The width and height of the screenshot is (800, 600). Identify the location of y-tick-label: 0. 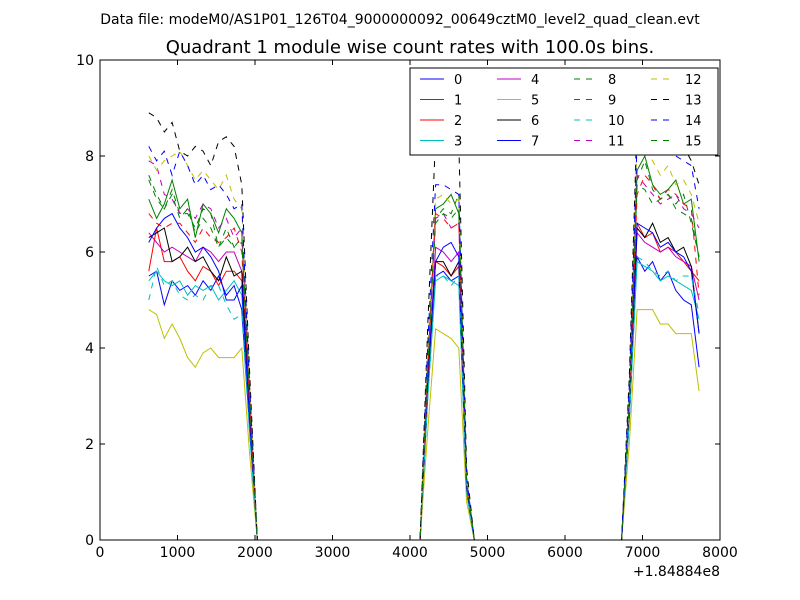
(89, 541).